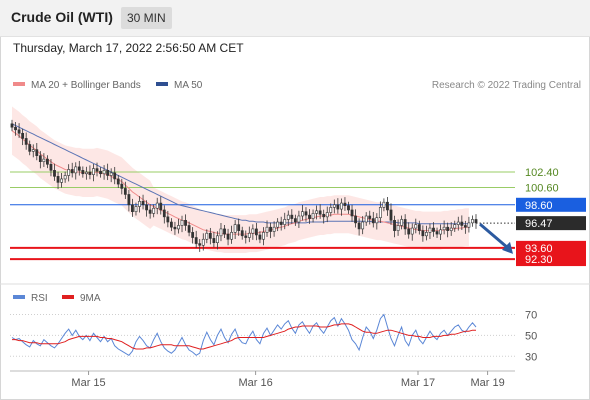 The width and height of the screenshot is (590, 400). I want to click on legend-ma9: 9MA, so click(81, 298).